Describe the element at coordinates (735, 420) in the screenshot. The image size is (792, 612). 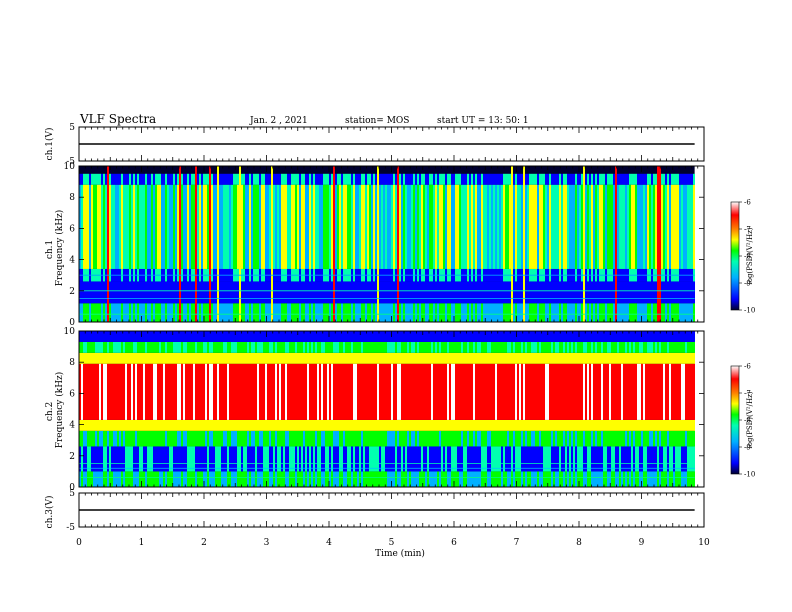
I see `ch2-colorbar-gradient` at that location.